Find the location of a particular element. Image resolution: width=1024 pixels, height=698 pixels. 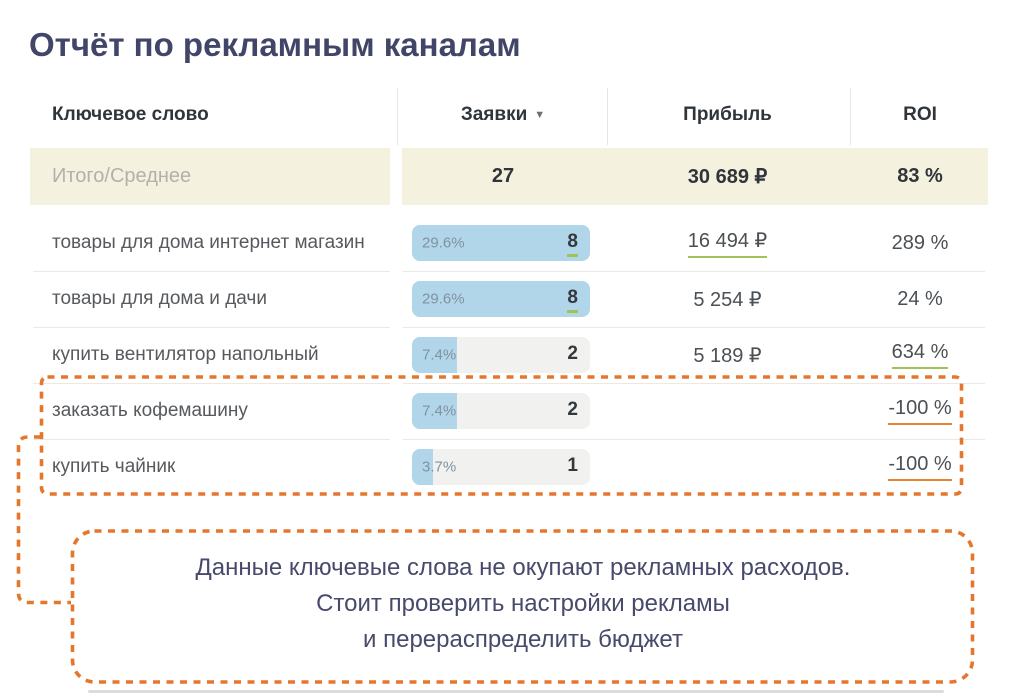

totals-label: Итого/Среднее is located at coordinates (122, 176).